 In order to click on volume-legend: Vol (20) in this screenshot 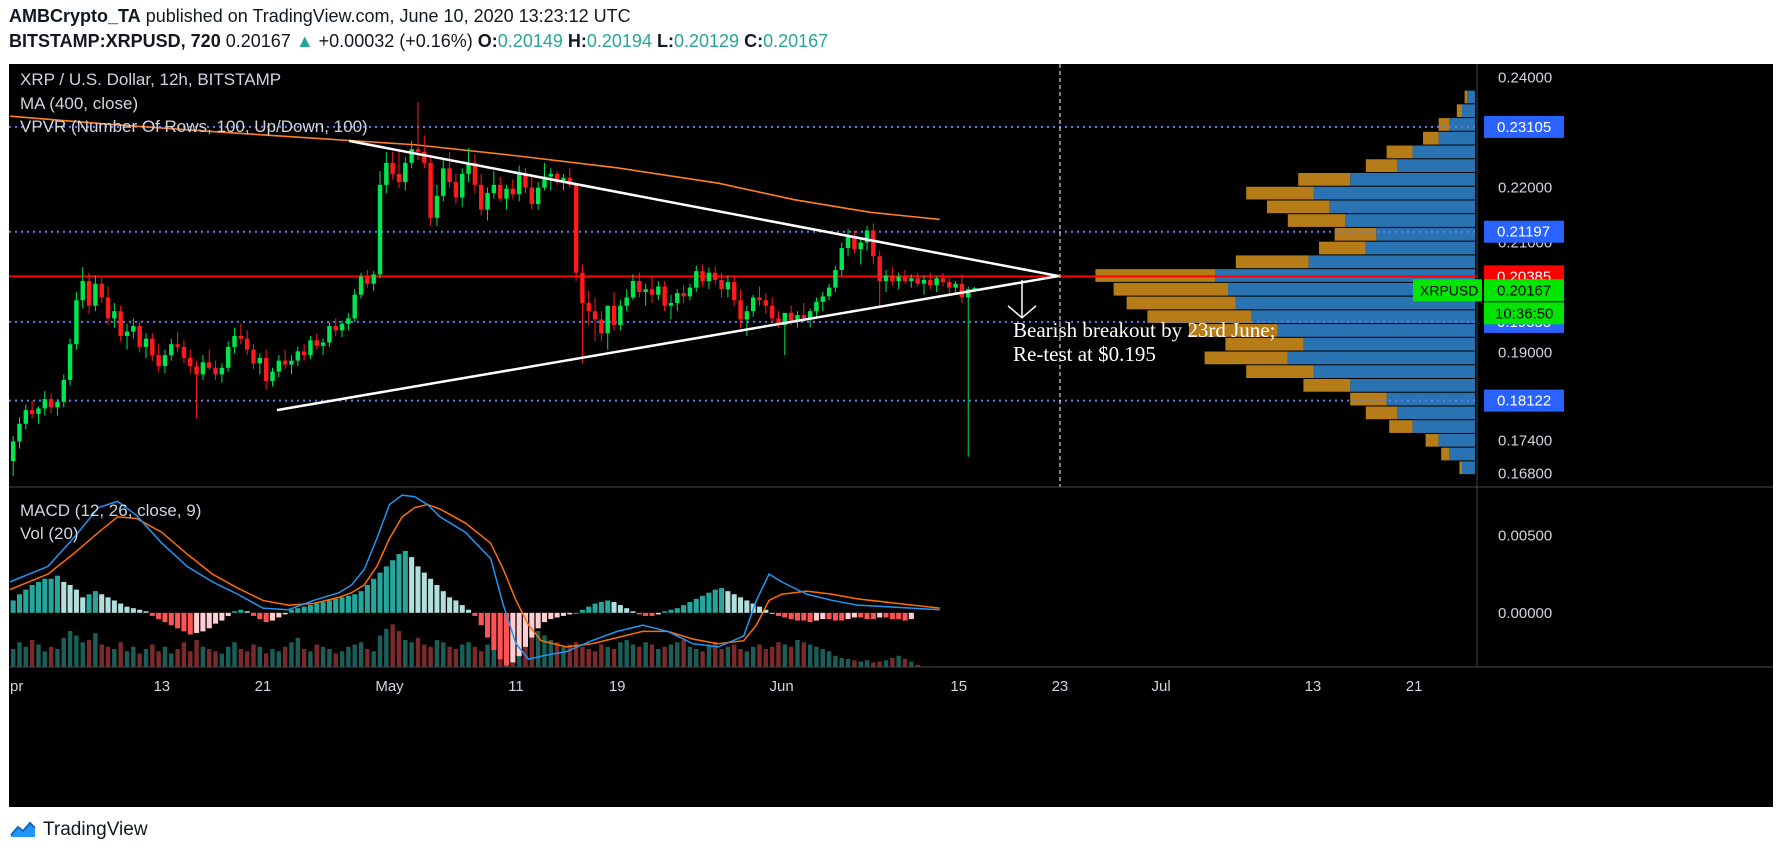, I will do `click(49, 533)`.